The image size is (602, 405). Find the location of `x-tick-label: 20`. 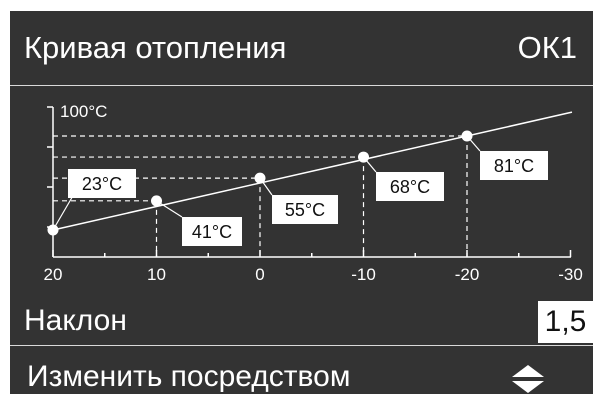

x-tick-label: 20 is located at coordinates (53, 274).